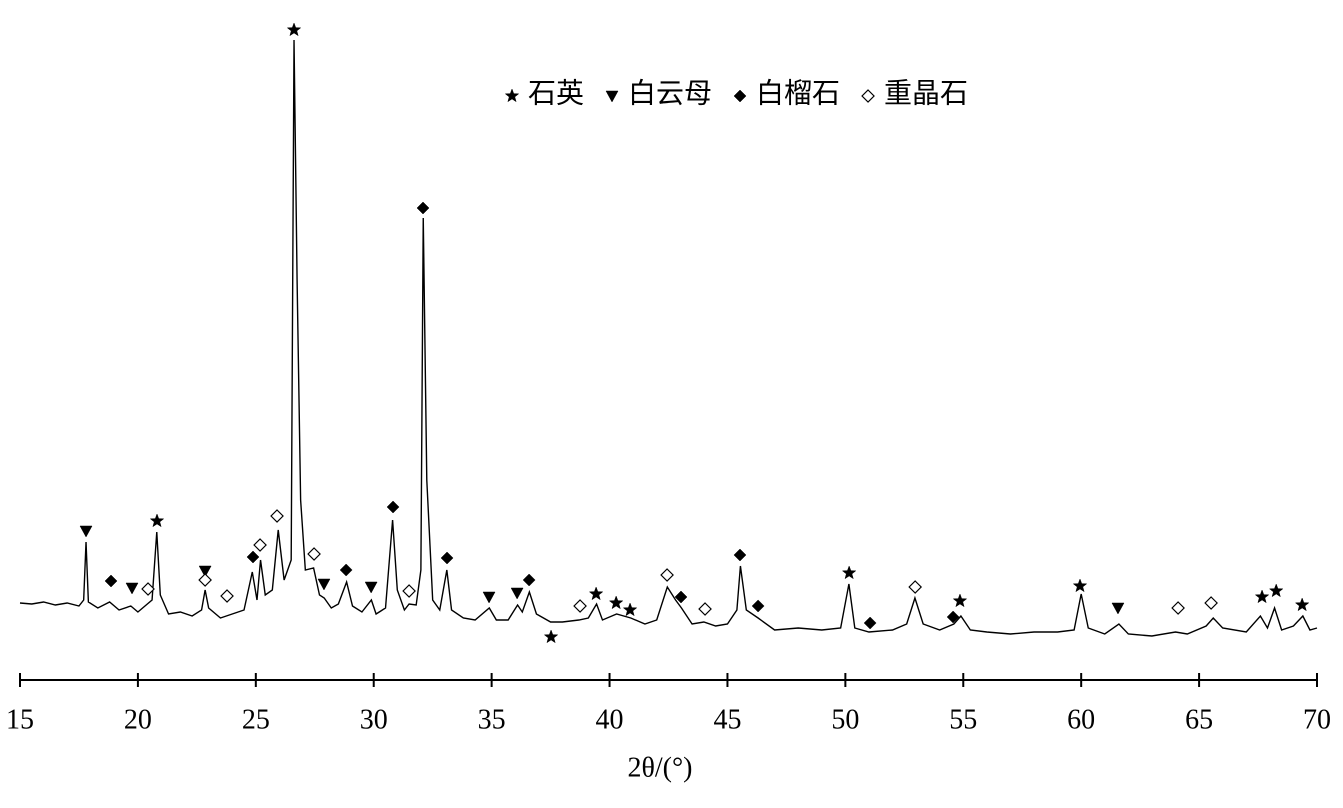  I want to click on legend-label: 白云母, so click(670, 93).